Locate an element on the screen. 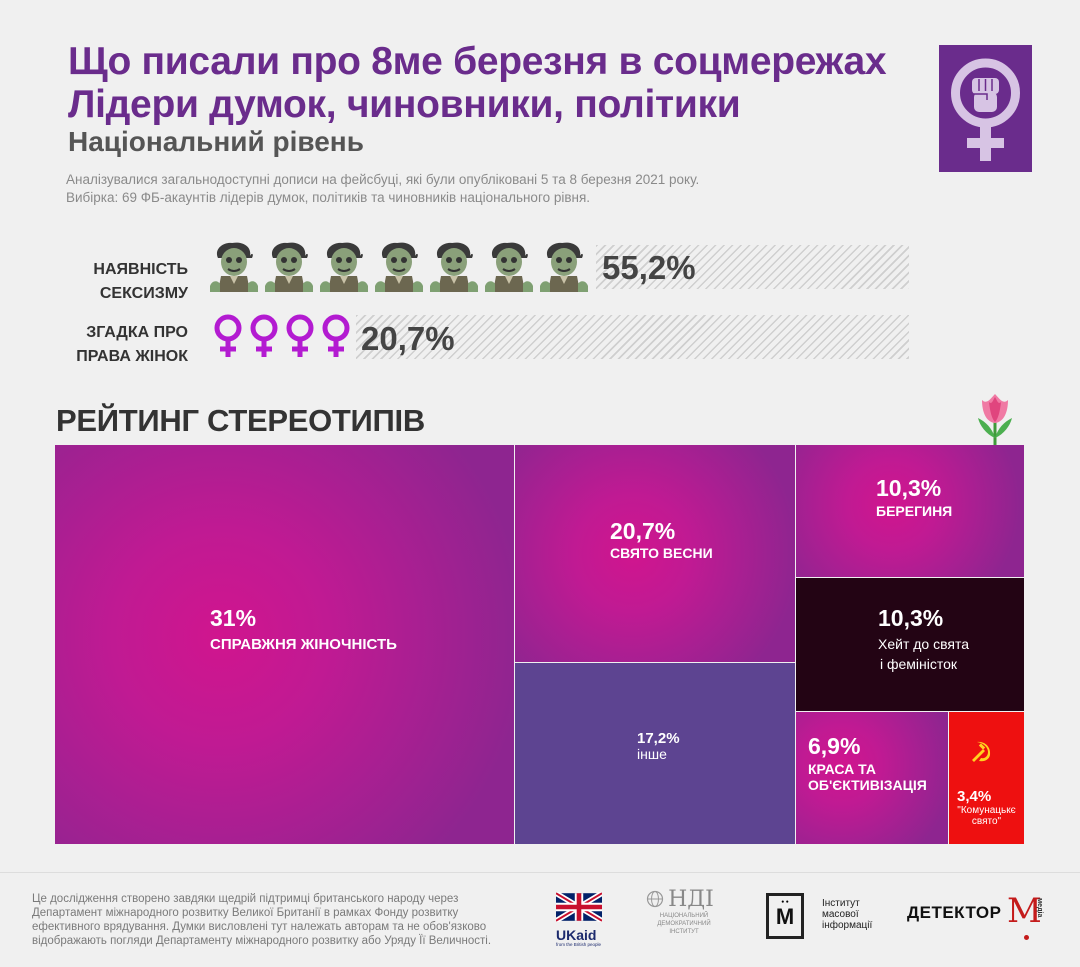 The width and height of the screenshot is (1080, 967). tile-communist: 3,4% "Комунацькє свято" is located at coordinates (986, 778).